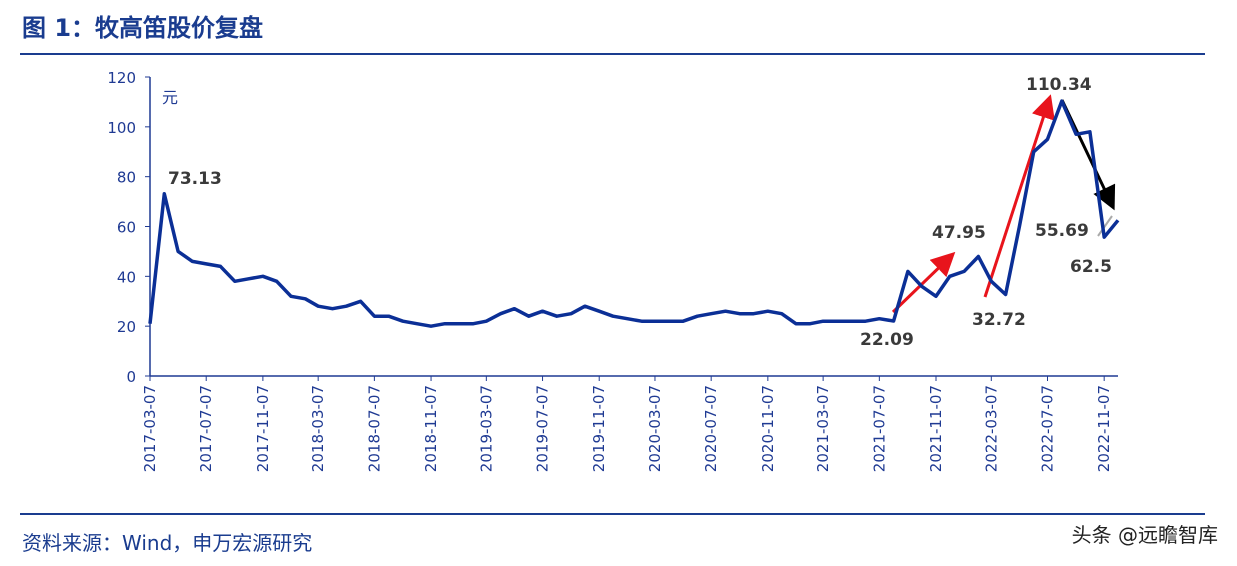  What do you see at coordinates (121, 78) in the screenshot?
I see `y-tick-label: 120` at bounding box center [121, 78].